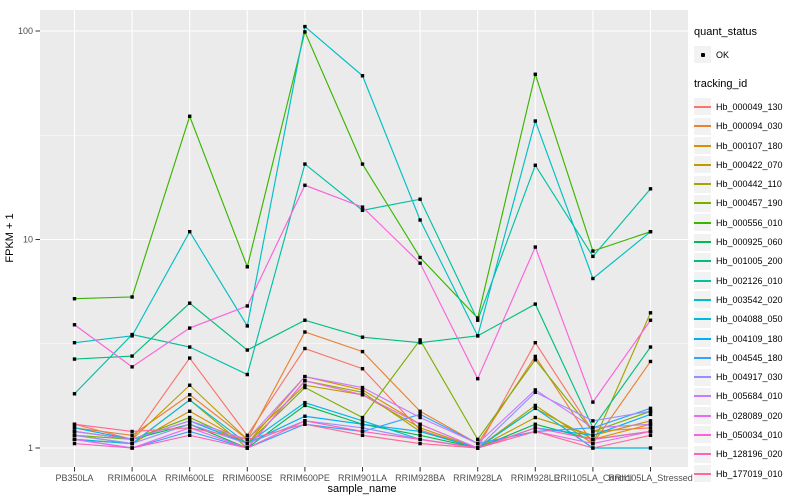 The height and width of the screenshot is (500, 800). Describe the element at coordinates (749, 434) in the screenshot. I see `legend-item-label: Hb_050034_010` at that location.